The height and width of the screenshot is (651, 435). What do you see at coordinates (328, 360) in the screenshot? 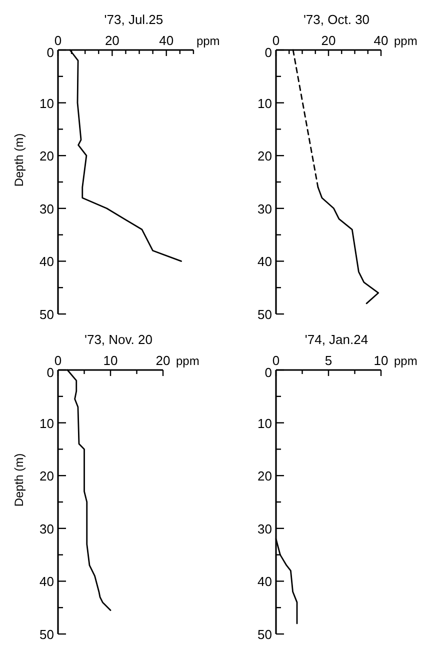
I see `x-tick-label: 5` at bounding box center [328, 360].